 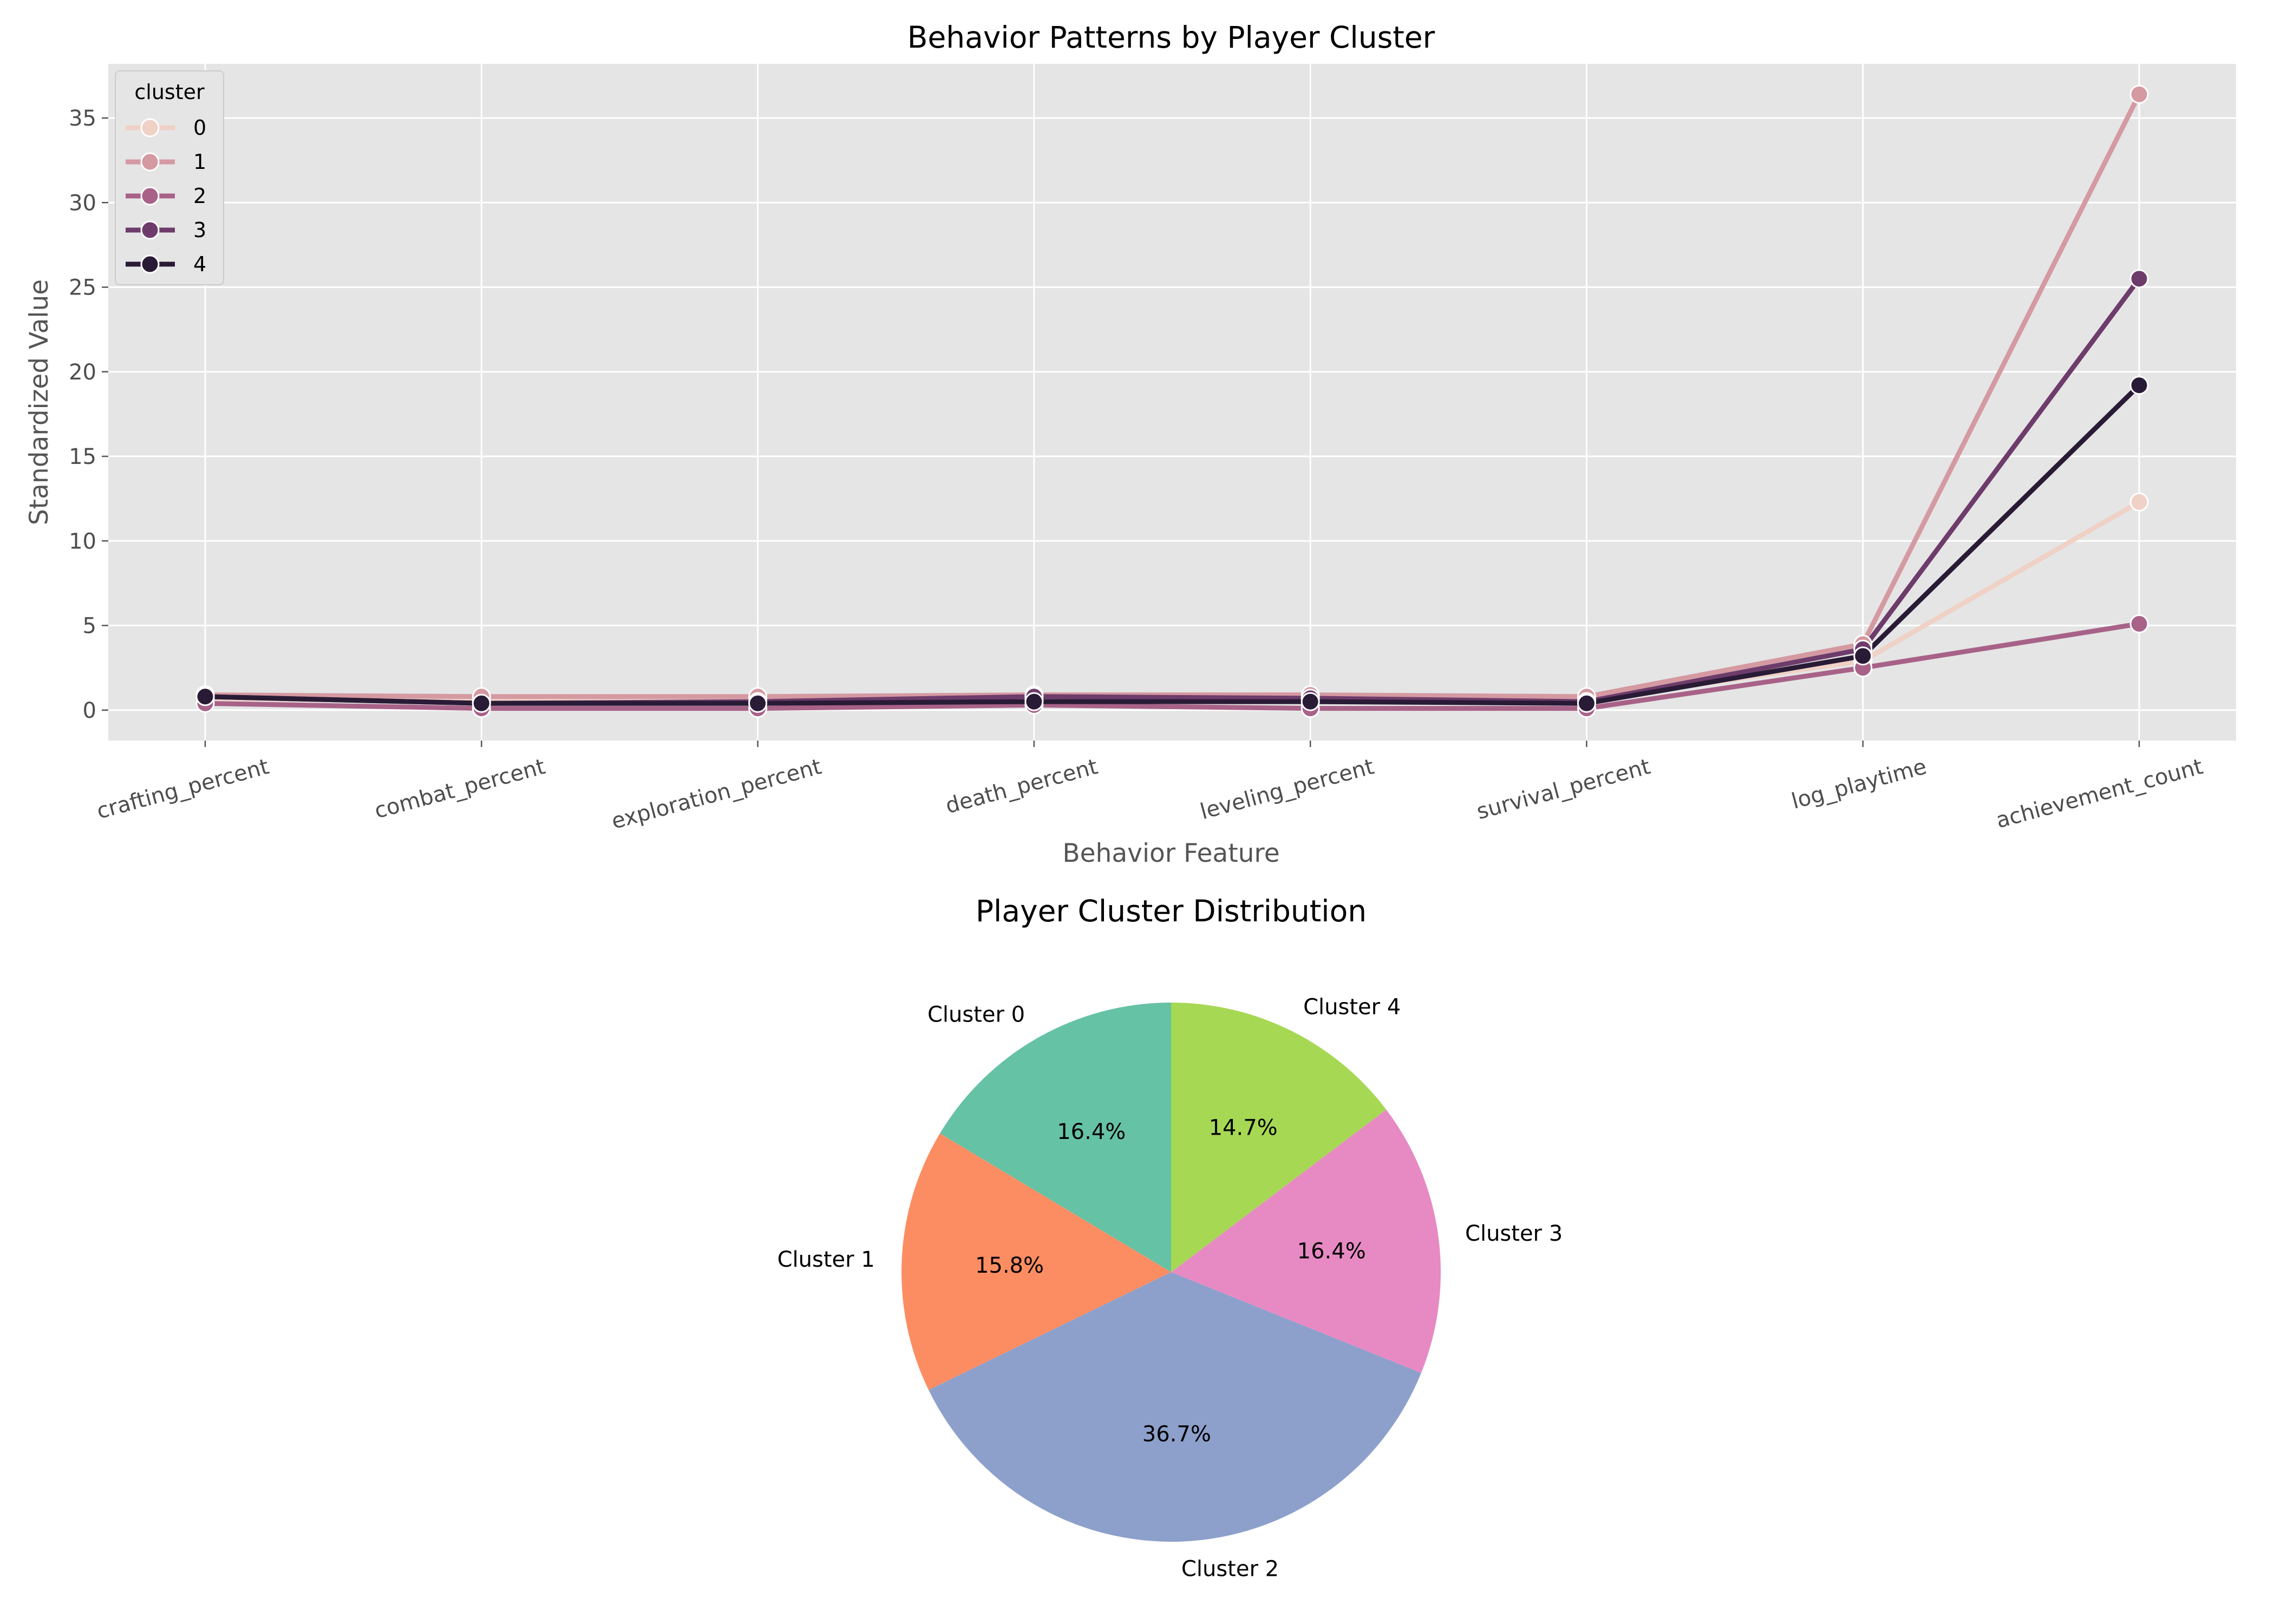 I want to click on pie-pct-cluster-4: 14.7%, so click(x=1243, y=1128).